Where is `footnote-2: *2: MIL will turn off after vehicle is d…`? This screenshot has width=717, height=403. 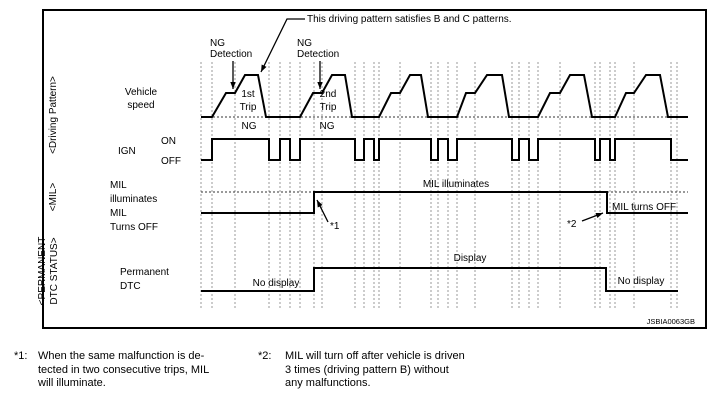
footnote-2: *2: MIL will turn off after vehicle is d… is located at coordinates (394, 370).